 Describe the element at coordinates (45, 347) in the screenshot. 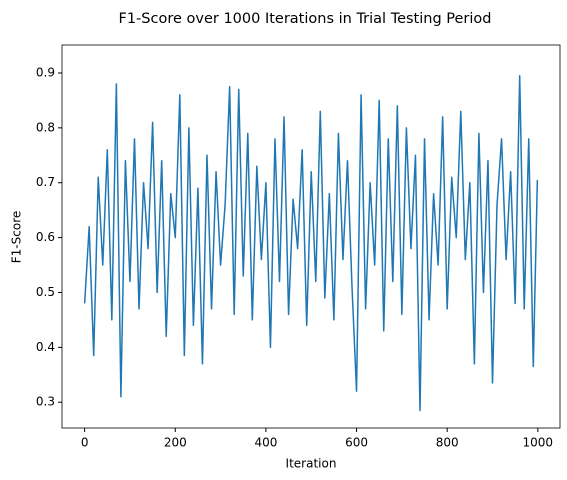

I see `y-tick-label: 0.4` at that location.